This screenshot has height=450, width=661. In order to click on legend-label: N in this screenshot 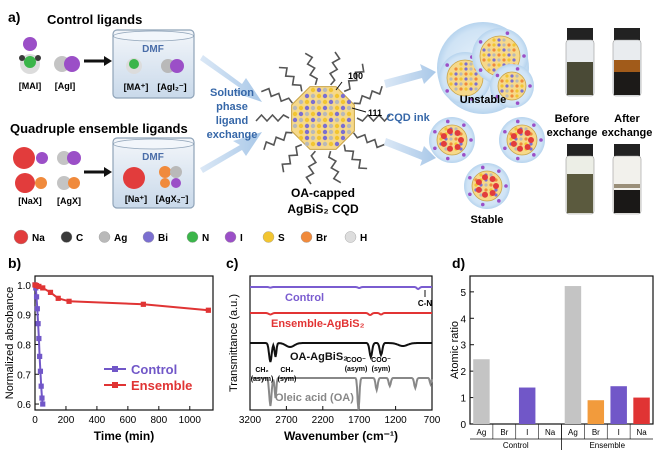, I will do `click(205, 238)`.